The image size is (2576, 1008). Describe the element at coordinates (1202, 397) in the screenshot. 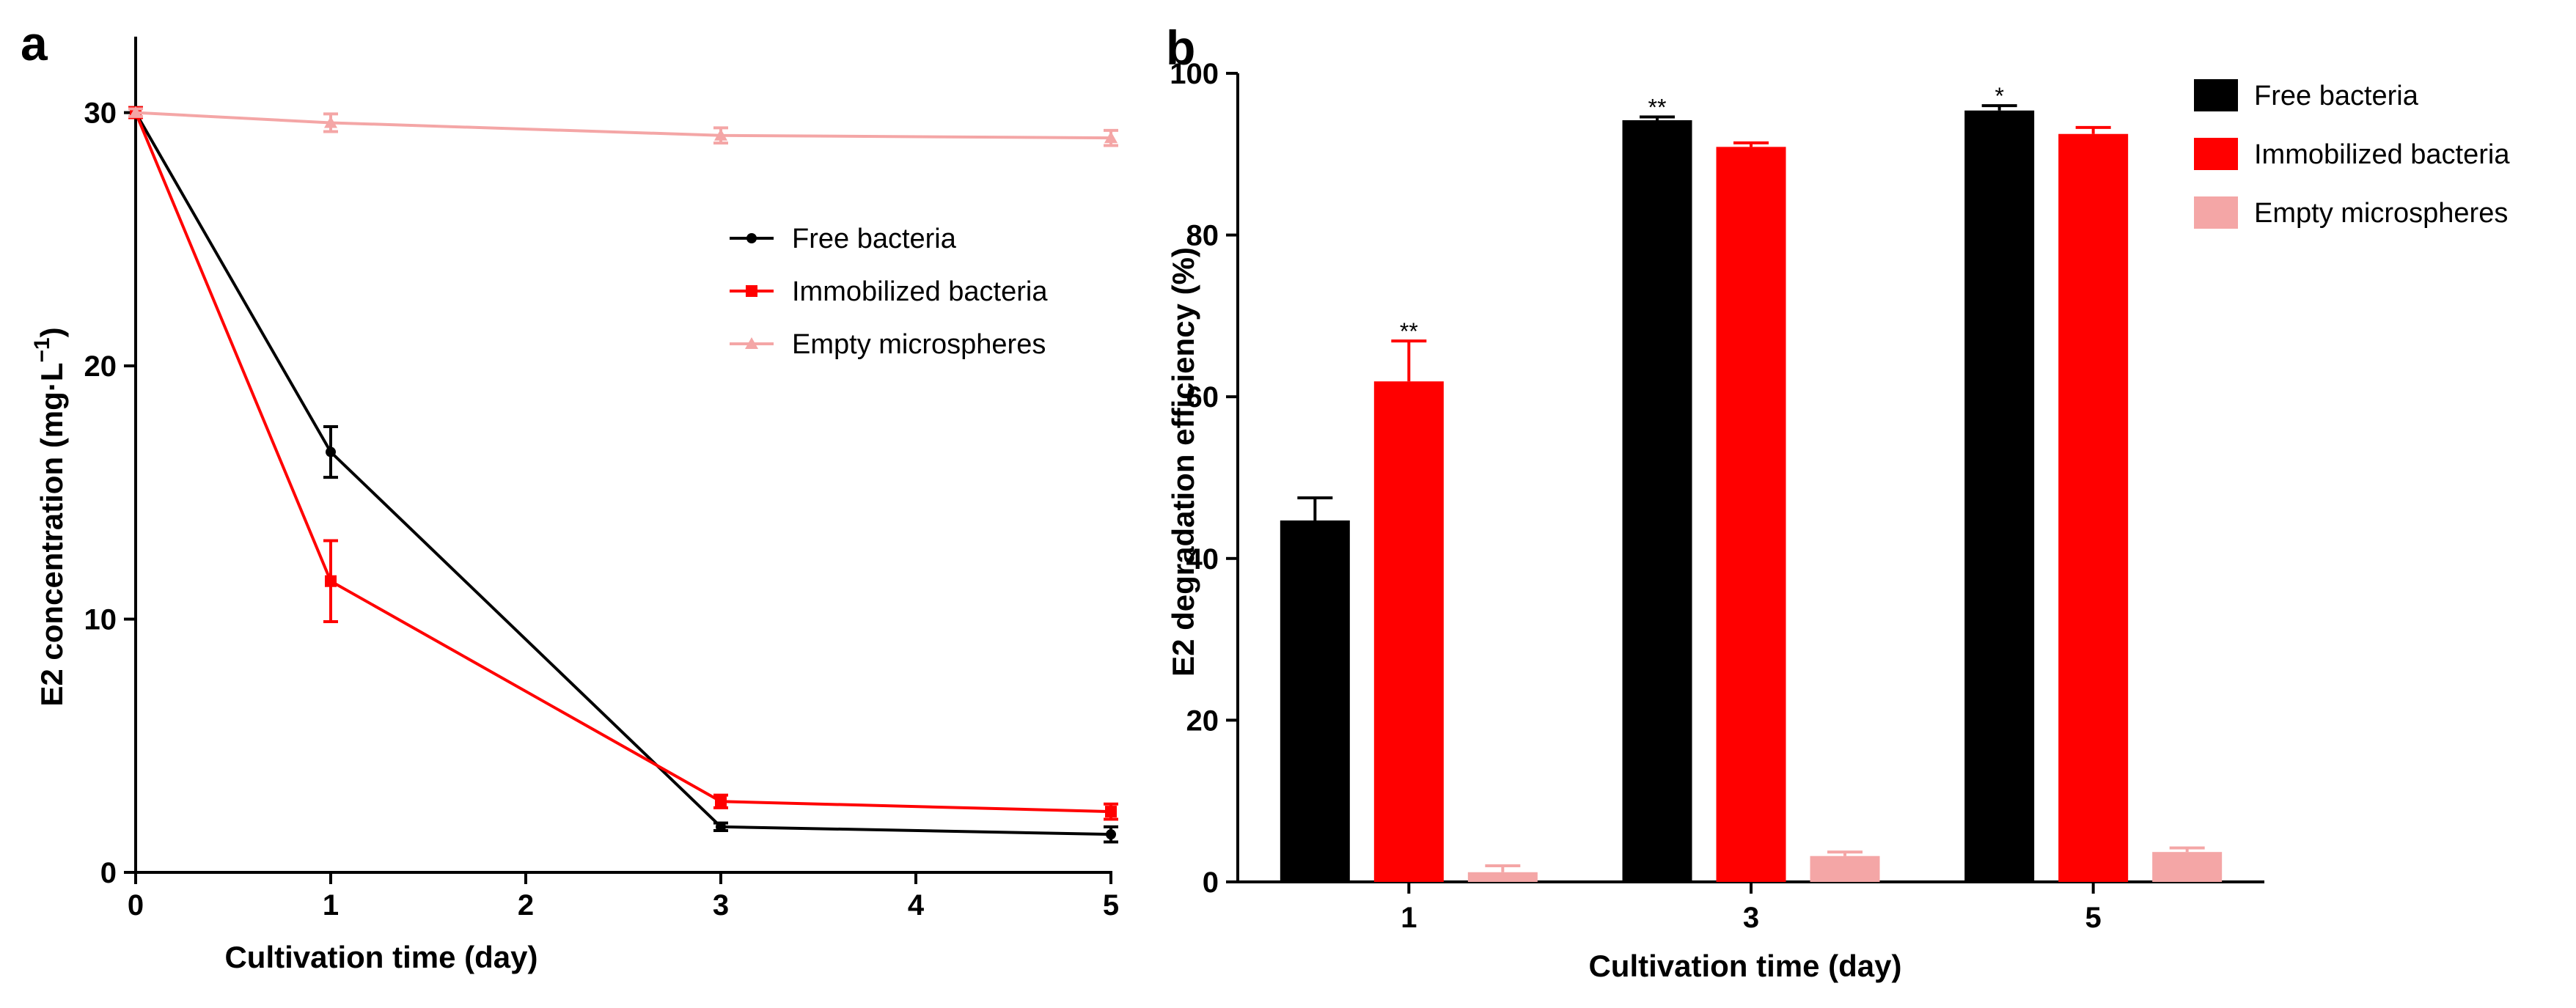

I see `panel-b-y-tick-label: 60` at that location.